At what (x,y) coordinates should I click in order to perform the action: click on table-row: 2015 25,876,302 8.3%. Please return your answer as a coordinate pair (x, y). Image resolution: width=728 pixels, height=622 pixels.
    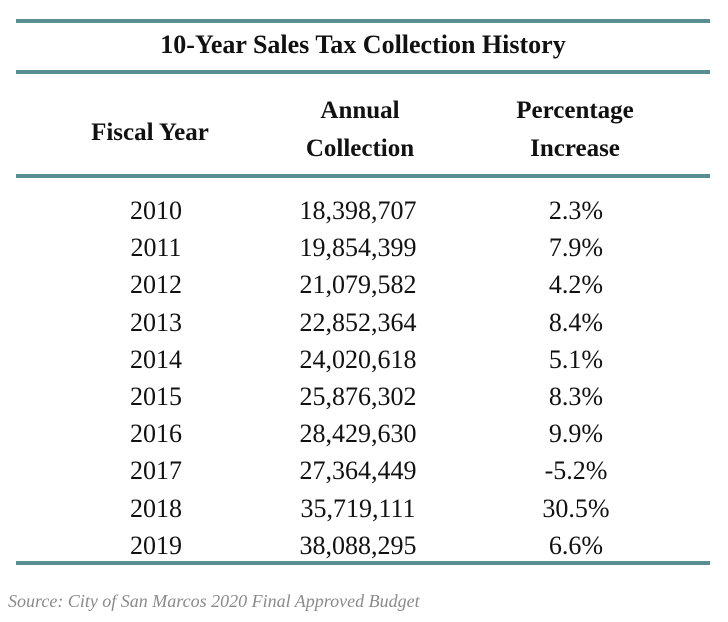
    Looking at the image, I should click on (363, 396).